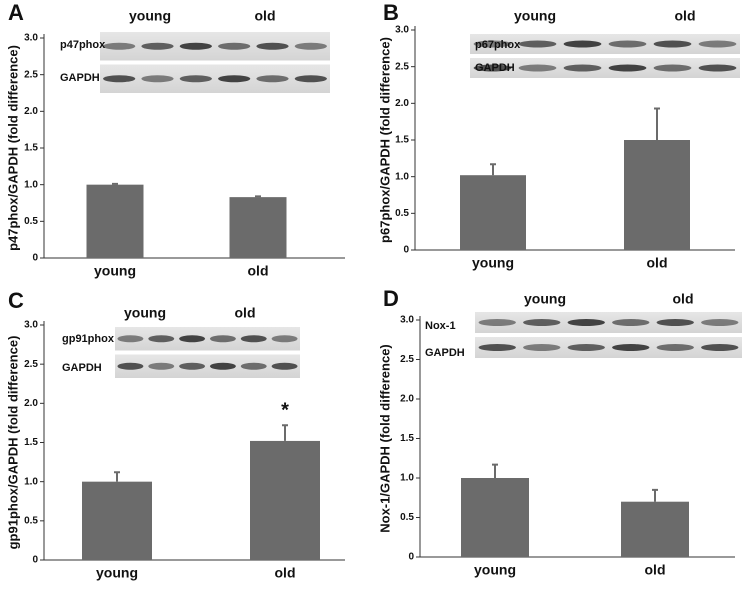  I want to click on y-axis-title: gp91phox/GAPDH (fold difference), so click(12, 443).